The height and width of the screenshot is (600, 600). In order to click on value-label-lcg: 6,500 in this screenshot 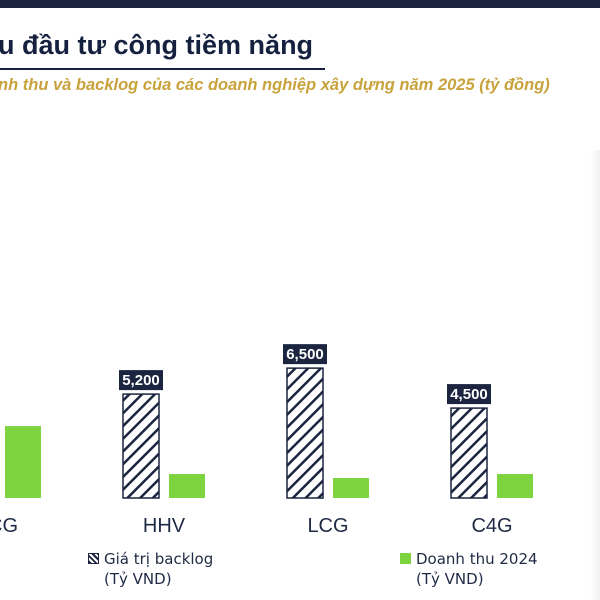, I will do `click(305, 354)`.